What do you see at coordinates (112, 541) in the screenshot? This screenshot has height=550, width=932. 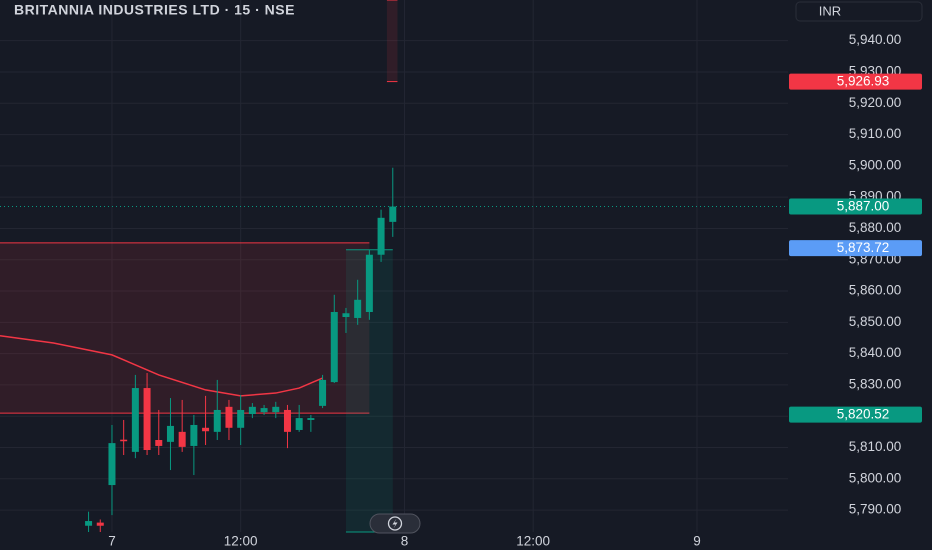 I see `x-tick-label: 7` at bounding box center [112, 541].